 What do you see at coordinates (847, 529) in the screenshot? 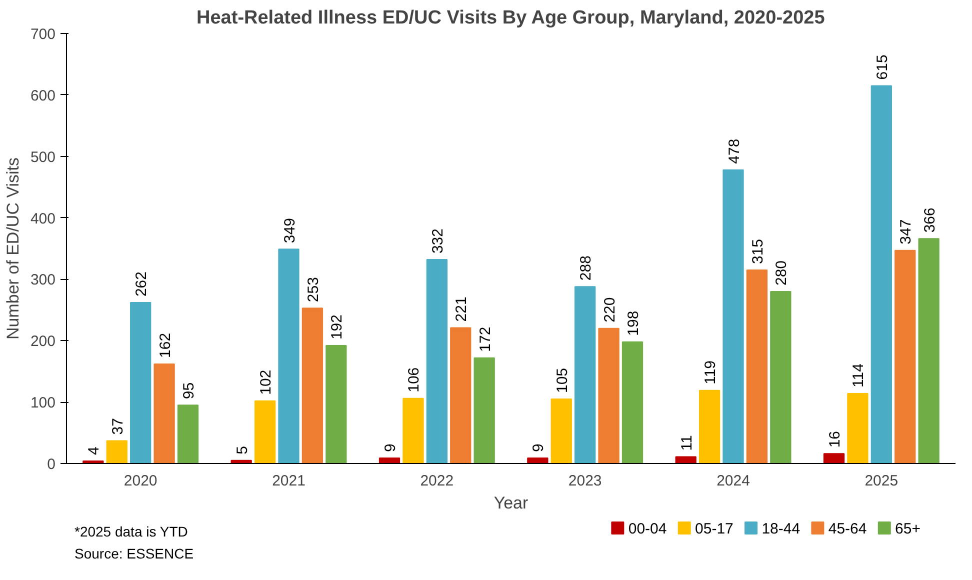
I see `legend-label: 45-64` at bounding box center [847, 529].